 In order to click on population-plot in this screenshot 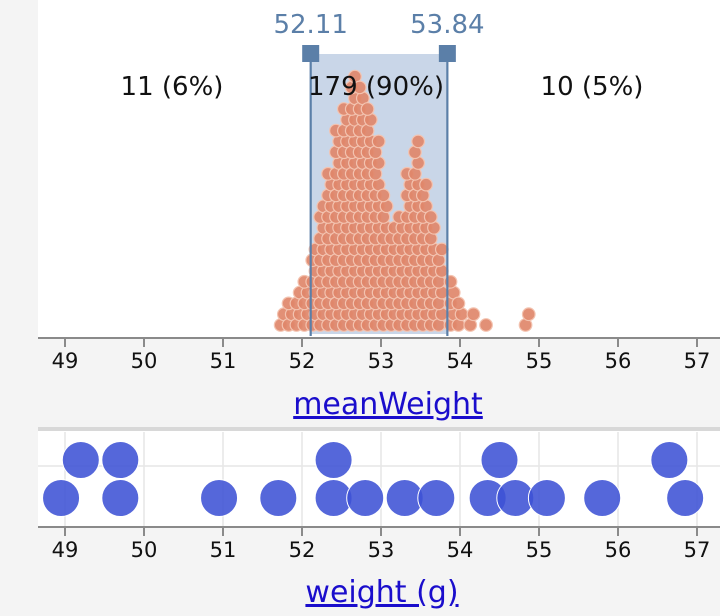, I will do `click(379, 479)`.